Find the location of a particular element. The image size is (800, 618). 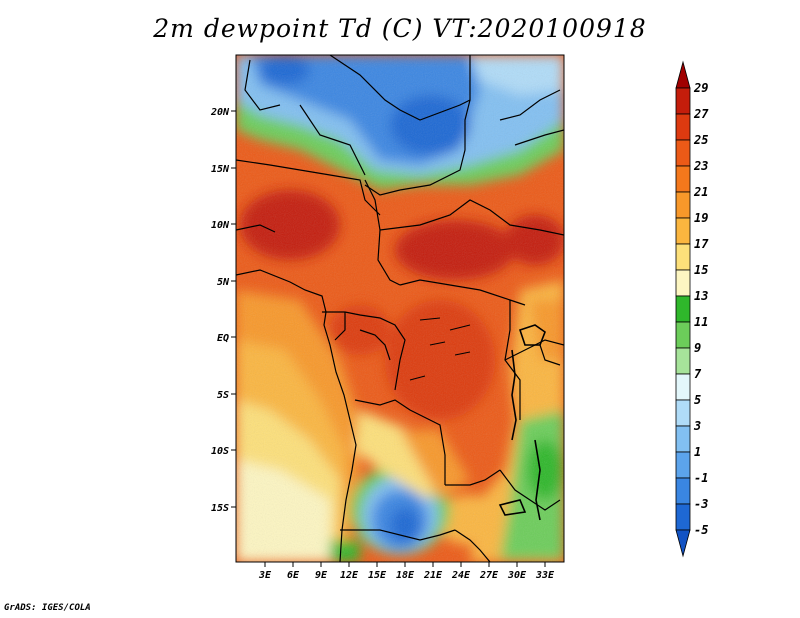

lon-label-3e: 3E is located at coordinates (265, 575).